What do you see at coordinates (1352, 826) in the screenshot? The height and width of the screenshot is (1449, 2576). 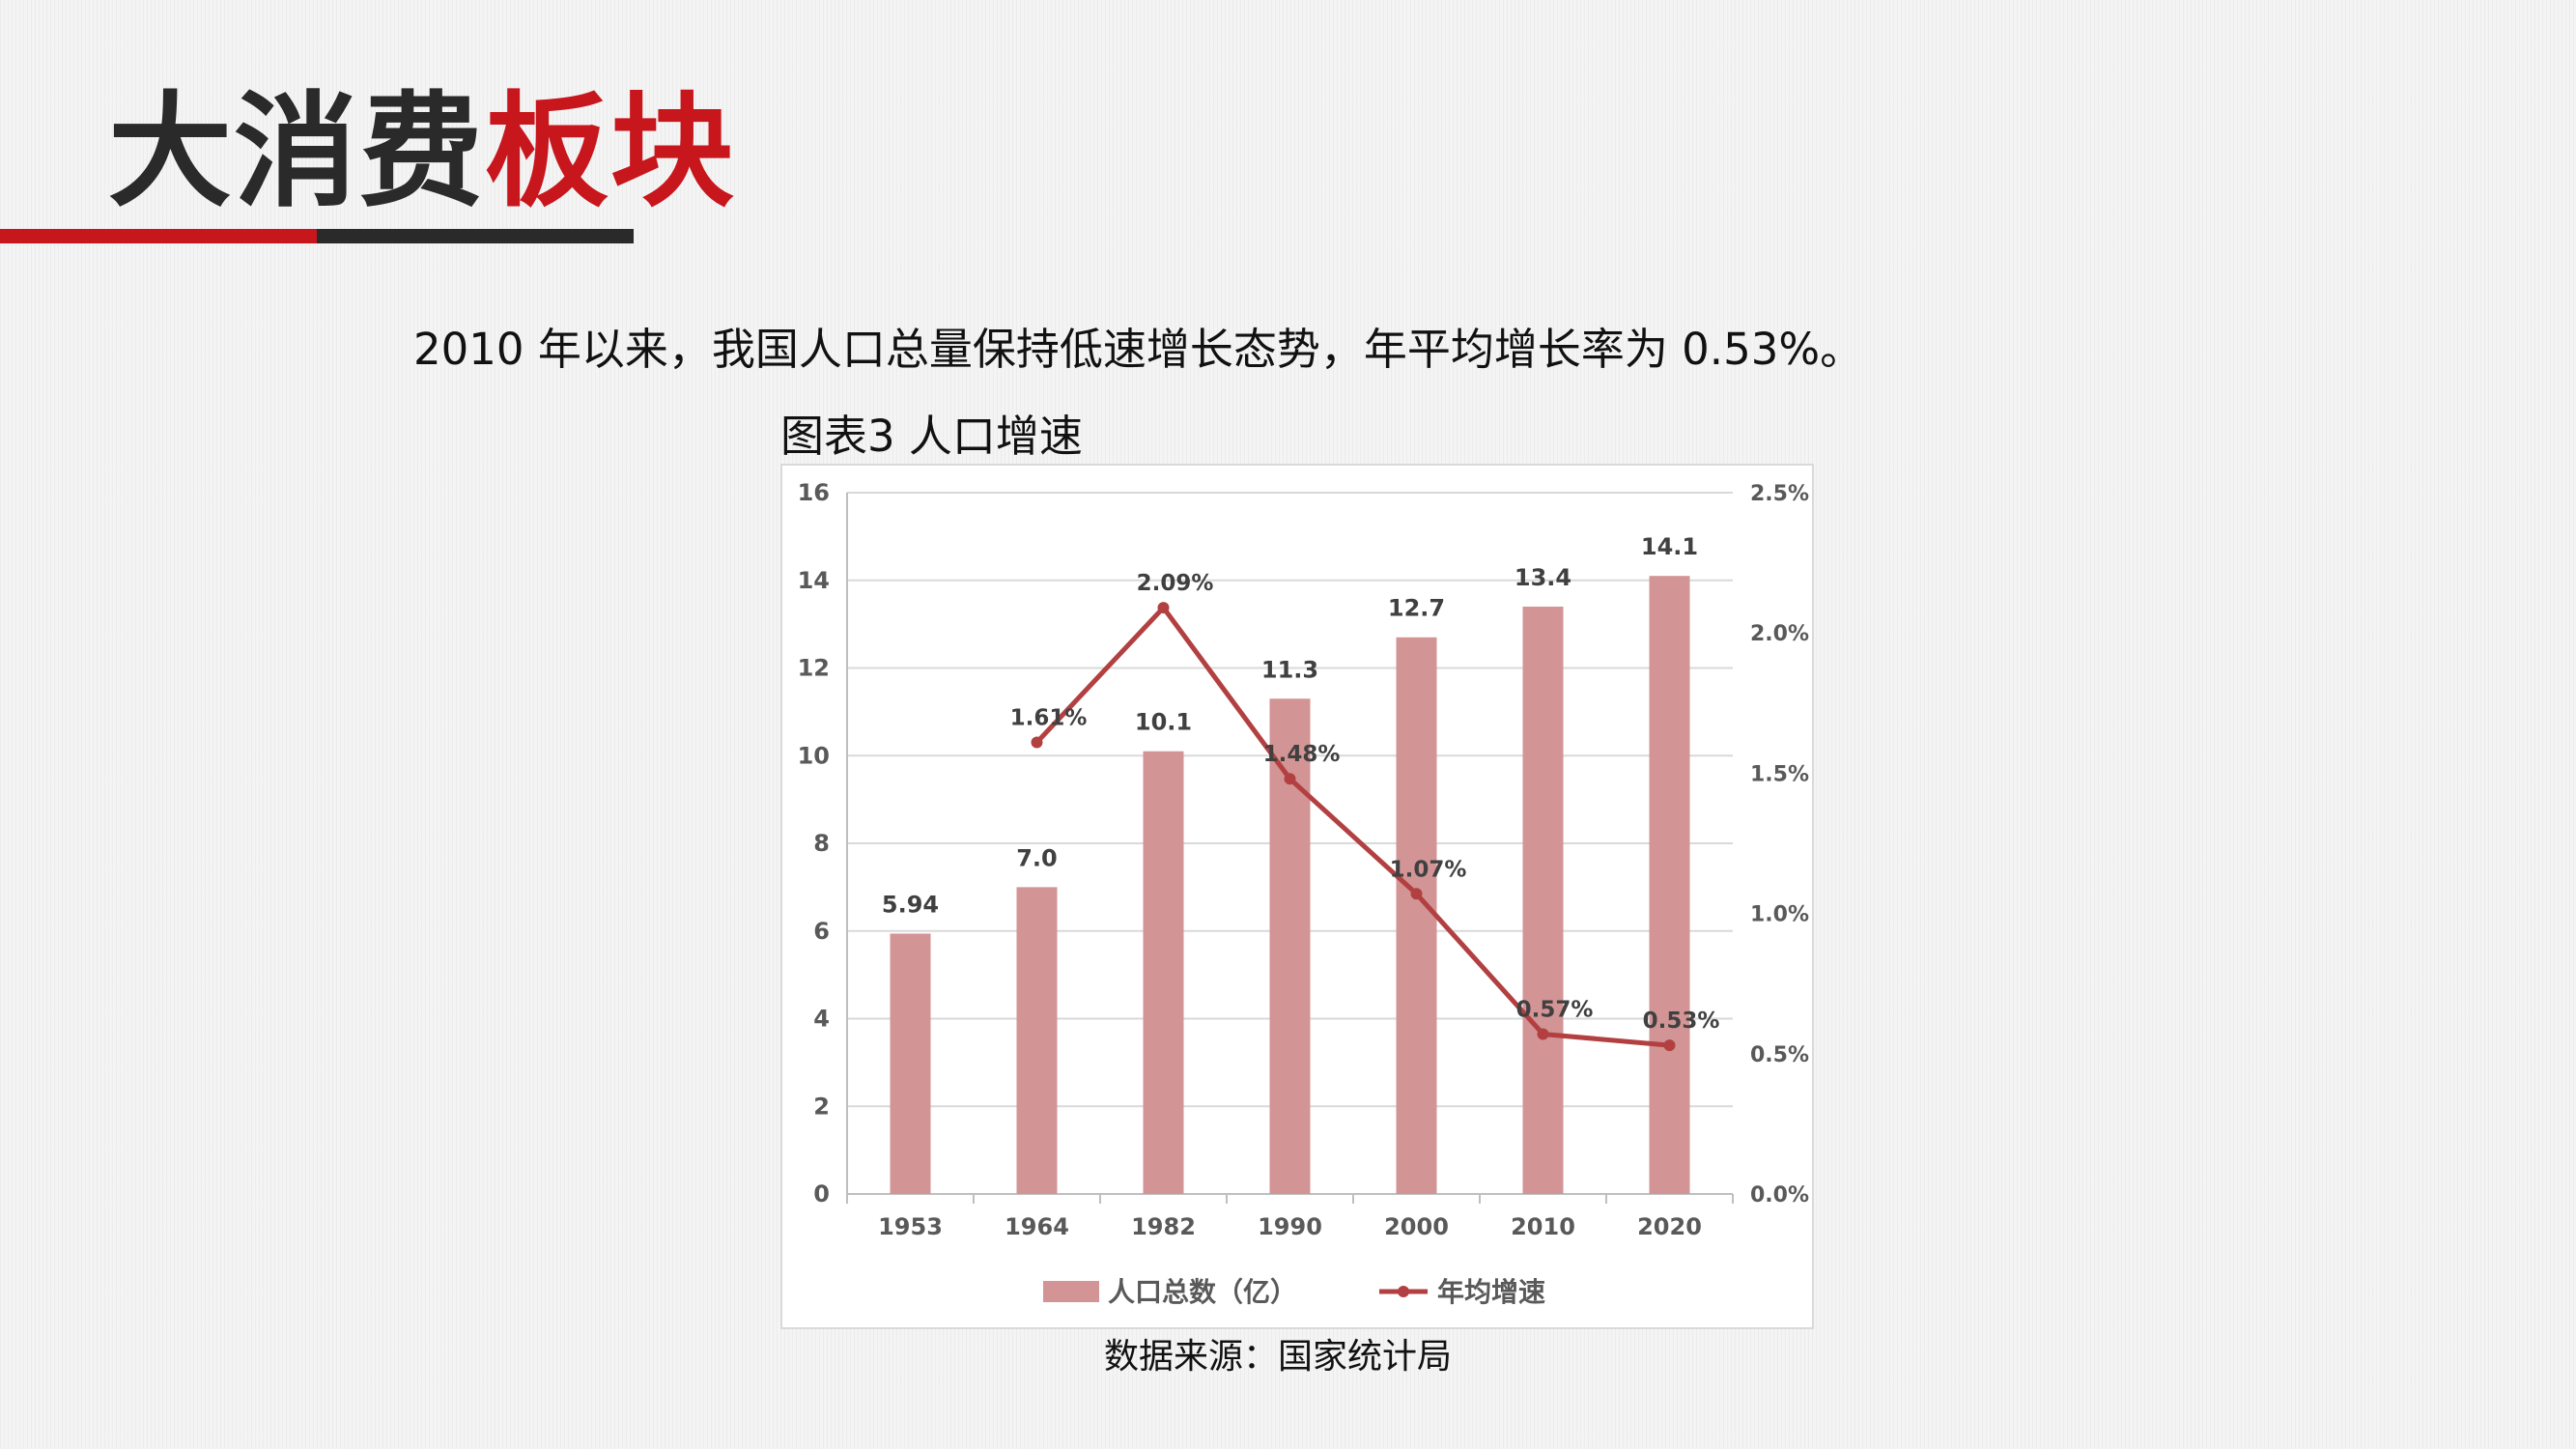 I see `growth-line` at bounding box center [1352, 826].